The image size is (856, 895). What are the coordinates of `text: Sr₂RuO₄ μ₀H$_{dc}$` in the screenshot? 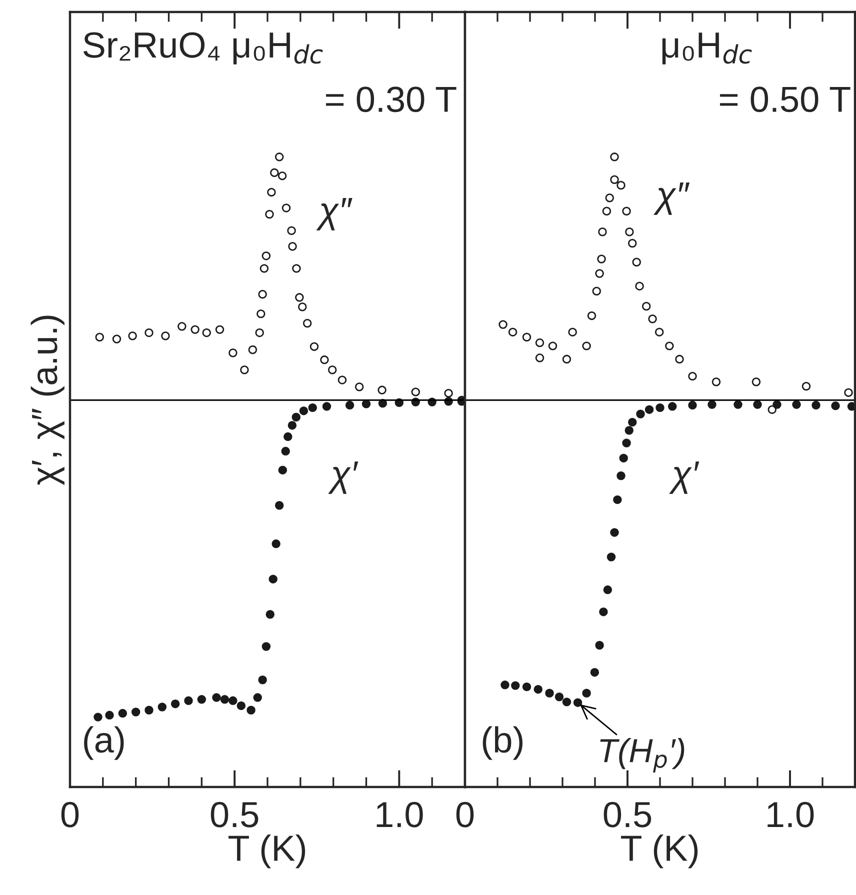 It's located at (203, 48).